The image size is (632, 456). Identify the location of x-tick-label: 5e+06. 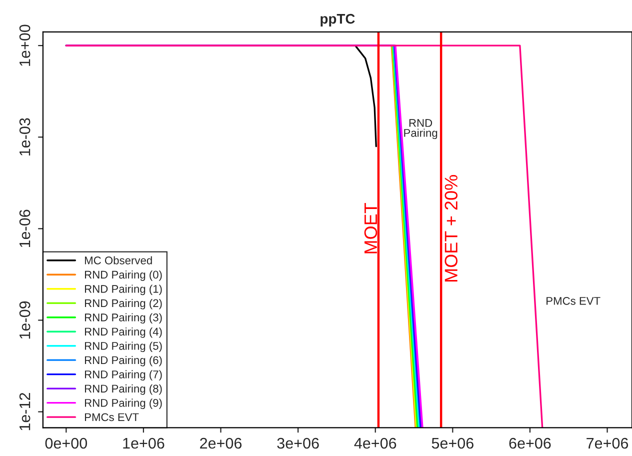
(453, 443).